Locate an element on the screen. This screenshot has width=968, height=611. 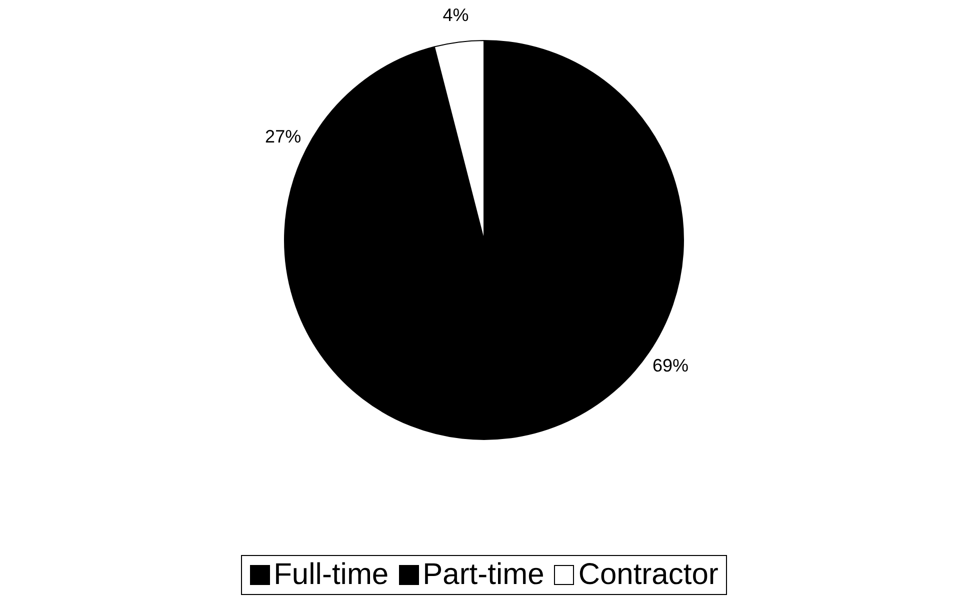
legend-label: Part-time is located at coordinates (483, 575).